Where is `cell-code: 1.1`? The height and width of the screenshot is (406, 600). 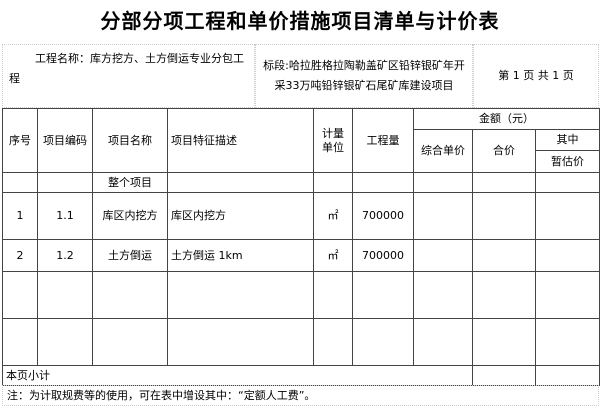 cell-code: 1.1 is located at coordinates (65, 216).